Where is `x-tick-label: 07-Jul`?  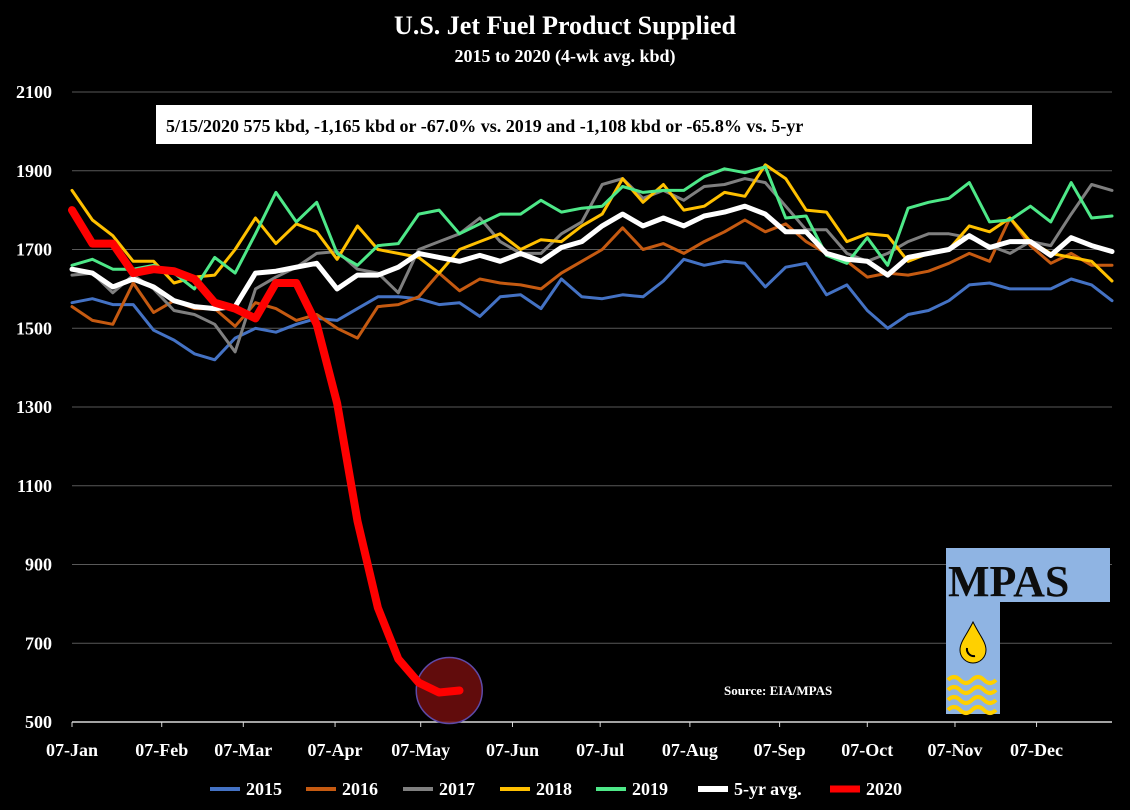
x-tick-label: 07-Jul is located at coordinates (600, 750).